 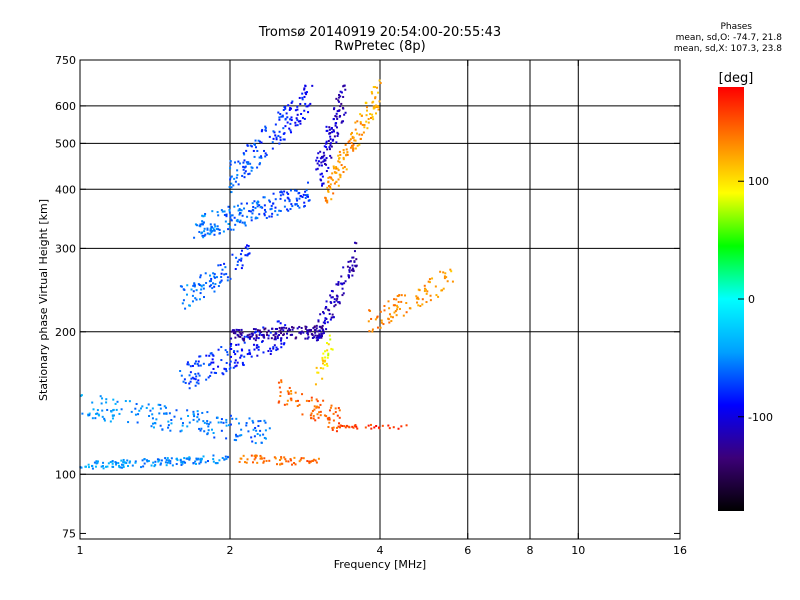 I want to click on y-tick-label: 75, so click(x=69, y=533).